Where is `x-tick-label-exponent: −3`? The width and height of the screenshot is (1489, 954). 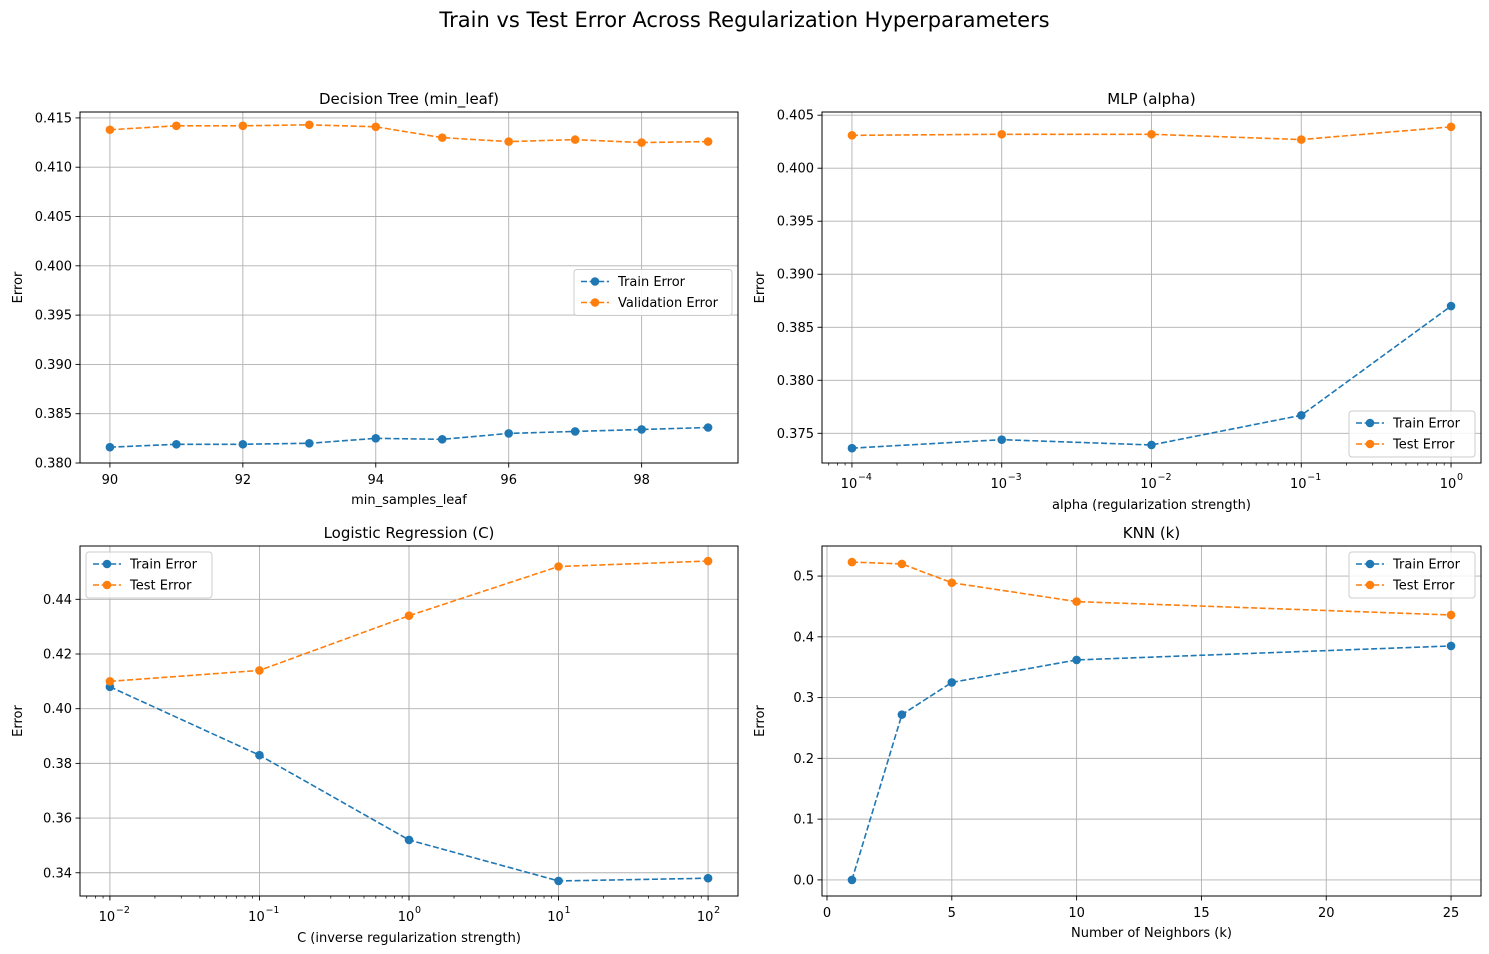
x-tick-label-exponent: −3 is located at coordinates (1015, 477).